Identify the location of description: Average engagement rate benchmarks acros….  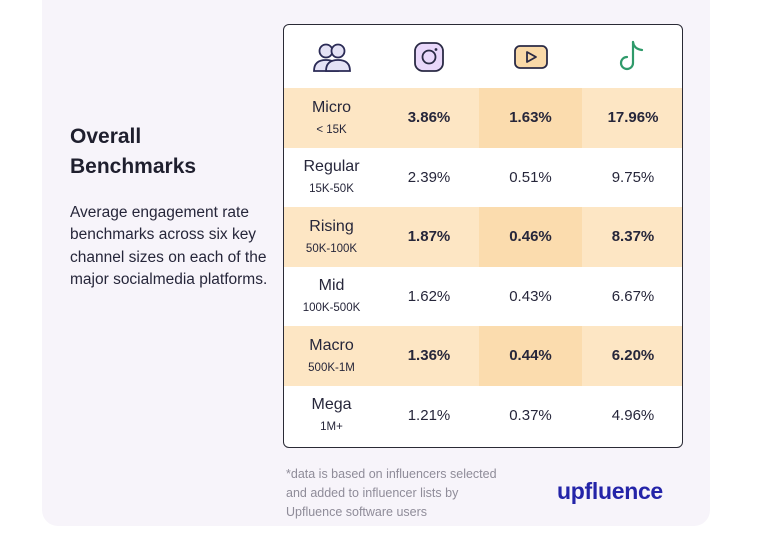
(169, 246).